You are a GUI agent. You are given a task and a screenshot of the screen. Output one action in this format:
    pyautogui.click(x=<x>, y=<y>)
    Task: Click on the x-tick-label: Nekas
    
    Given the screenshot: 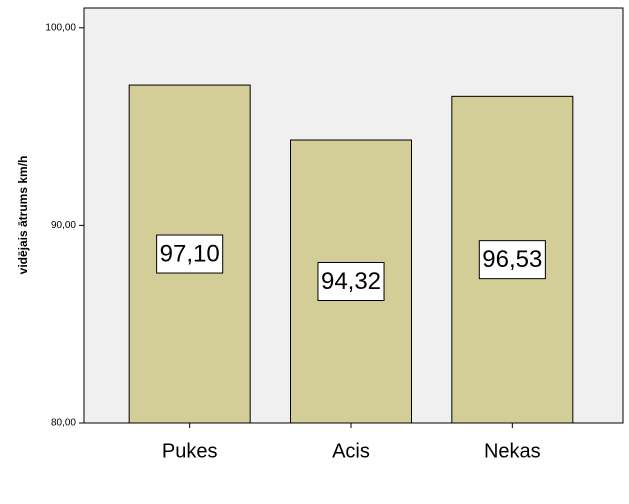 What is the action you would take?
    pyautogui.click(x=512, y=451)
    